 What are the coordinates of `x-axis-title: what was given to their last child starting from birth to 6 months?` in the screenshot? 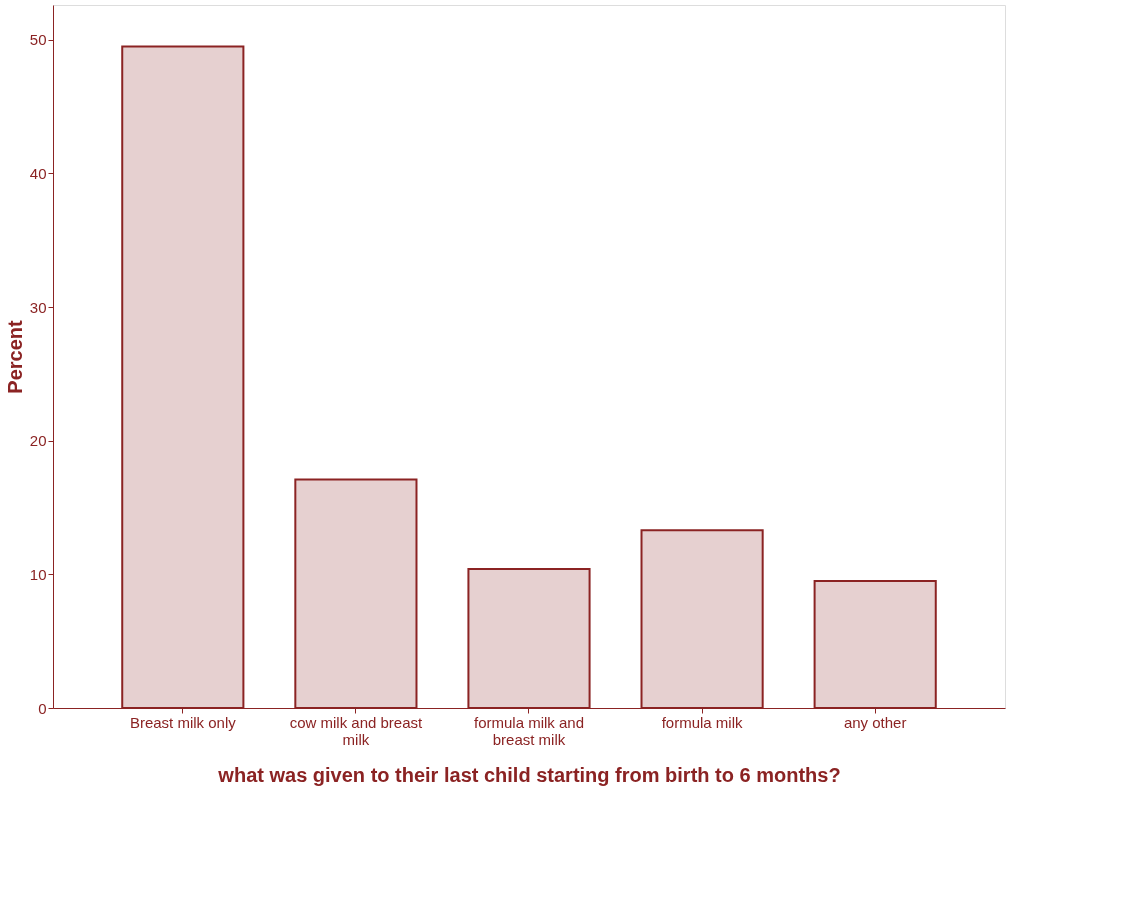 It's located at (529, 774).